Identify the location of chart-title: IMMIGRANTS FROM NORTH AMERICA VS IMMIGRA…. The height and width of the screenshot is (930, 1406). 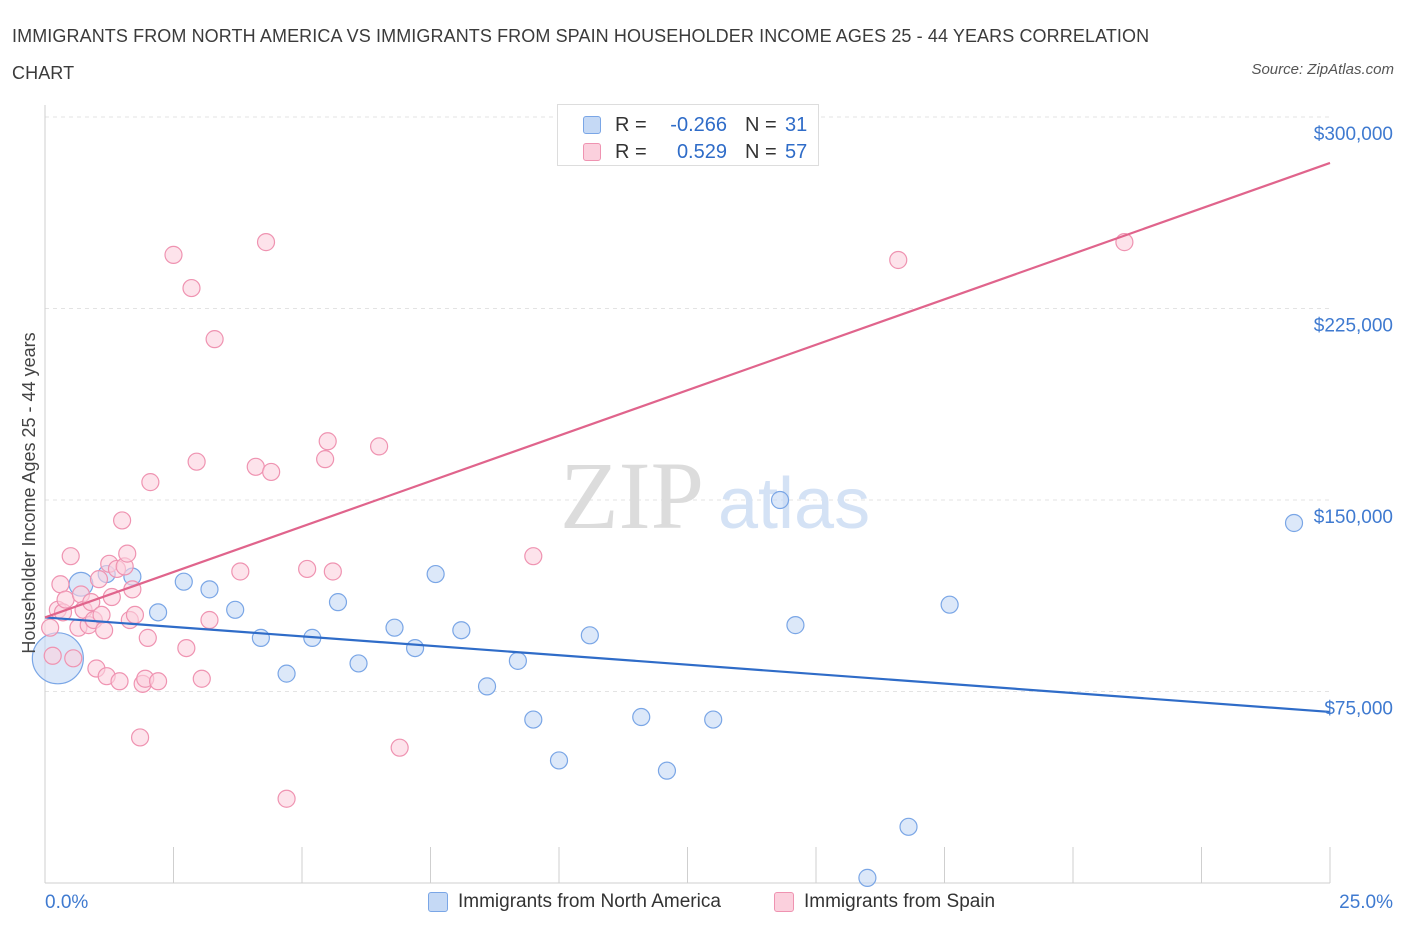
(581, 54).